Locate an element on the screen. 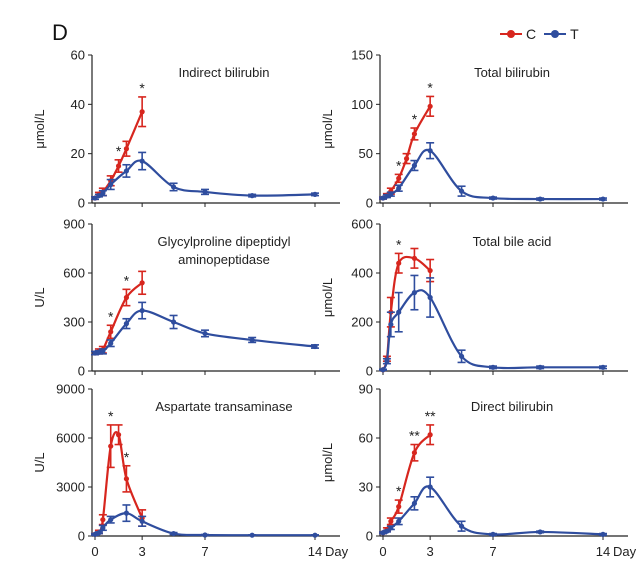 This screenshot has height=575, width=640. legend-item-c: C is located at coordinates (518, 34).